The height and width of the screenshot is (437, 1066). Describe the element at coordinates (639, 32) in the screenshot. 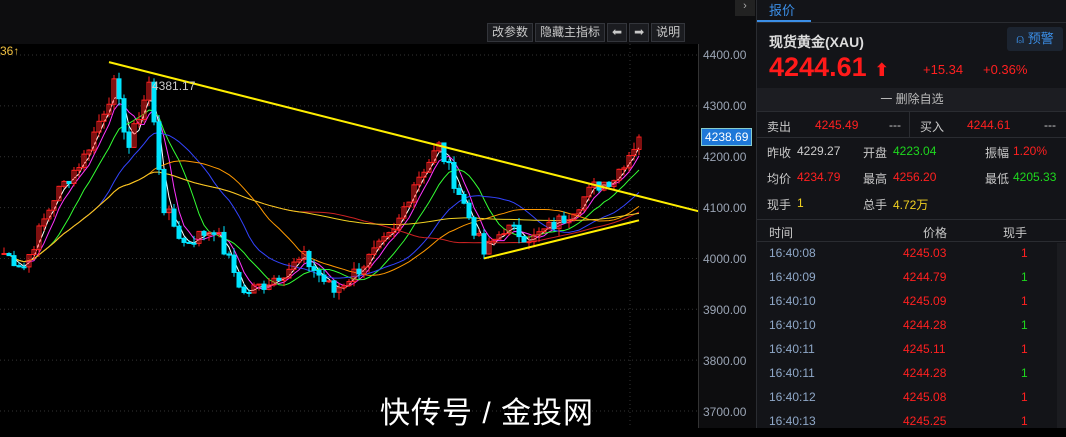

I see `right-arrow-button: ➡` at that location.